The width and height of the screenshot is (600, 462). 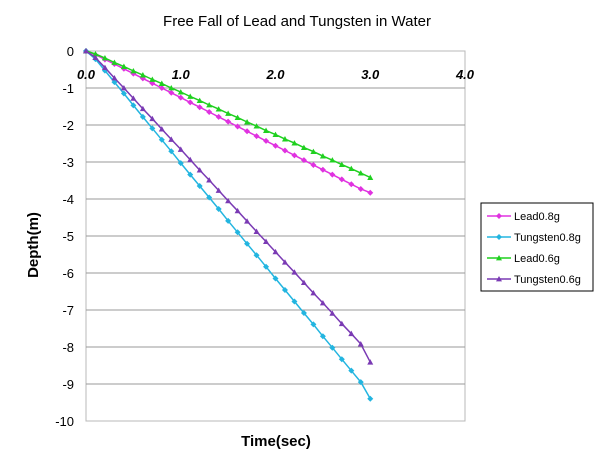 What do you see at coordinates (68, 199) in the screenshot?
I see `y-tick-label: -4` at bounding box center [68, 199].